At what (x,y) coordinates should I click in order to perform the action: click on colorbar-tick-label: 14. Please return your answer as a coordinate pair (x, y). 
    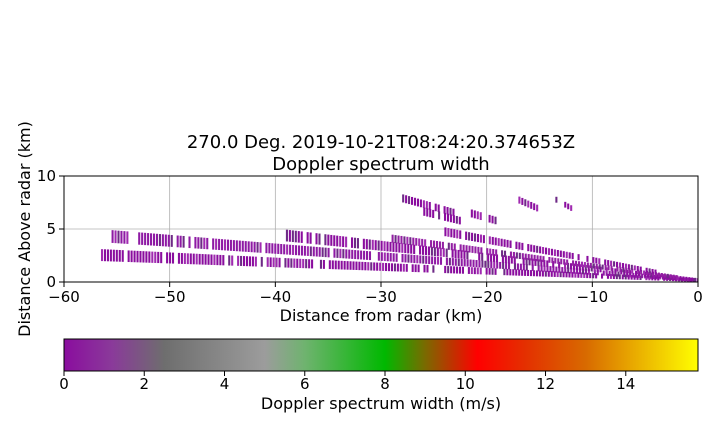
    Looking at the image, I should click on (625, 384).